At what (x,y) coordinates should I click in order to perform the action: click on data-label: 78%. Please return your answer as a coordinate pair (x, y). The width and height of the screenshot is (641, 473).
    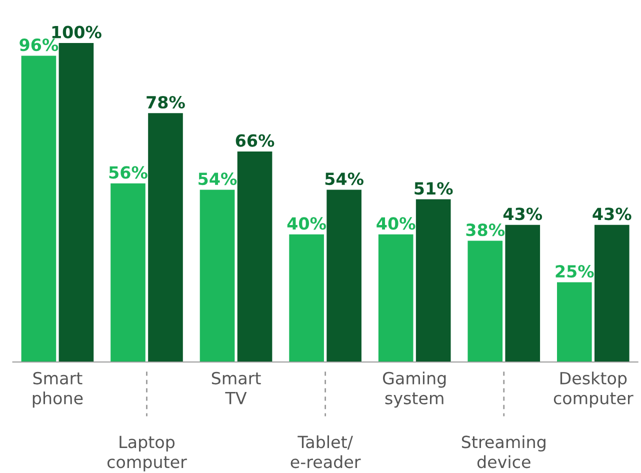
    Looking at the image, I should click on (165, 102).